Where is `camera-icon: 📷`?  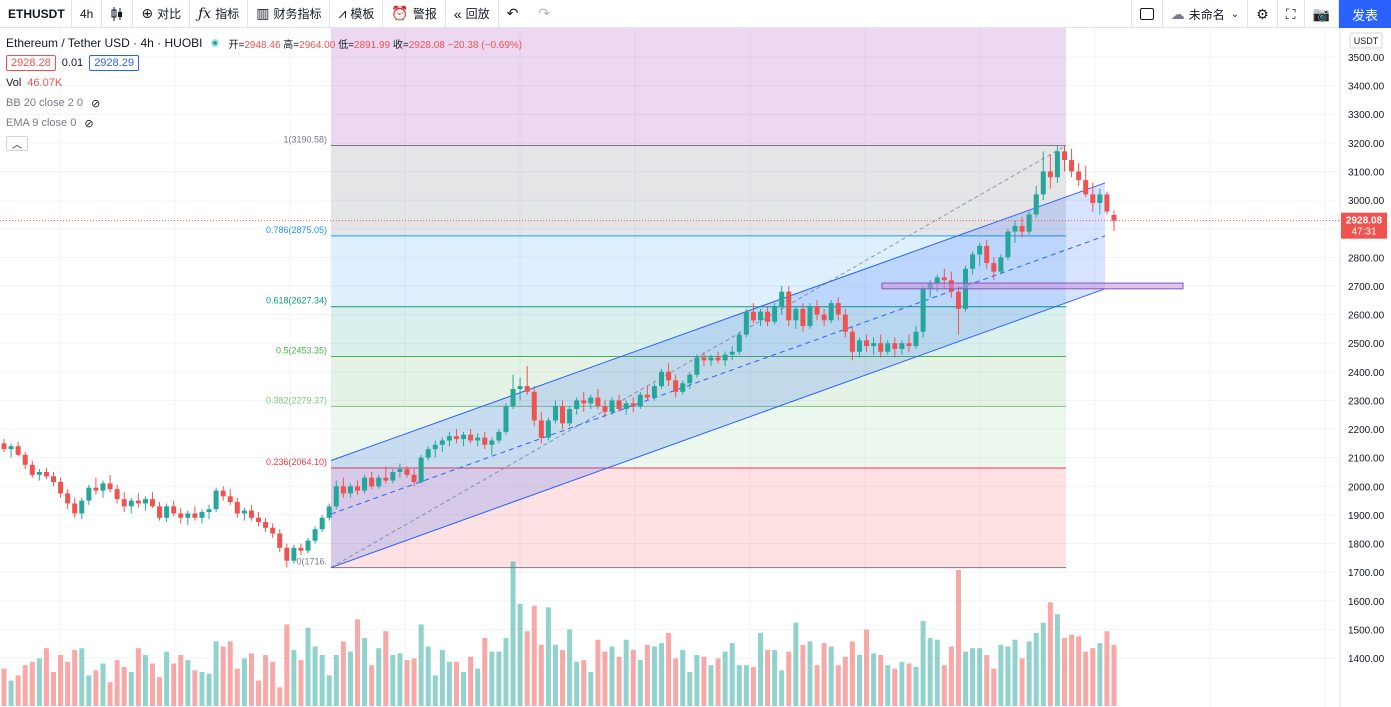 camera-icon: 📷 is located at coordinates (1321, 13).